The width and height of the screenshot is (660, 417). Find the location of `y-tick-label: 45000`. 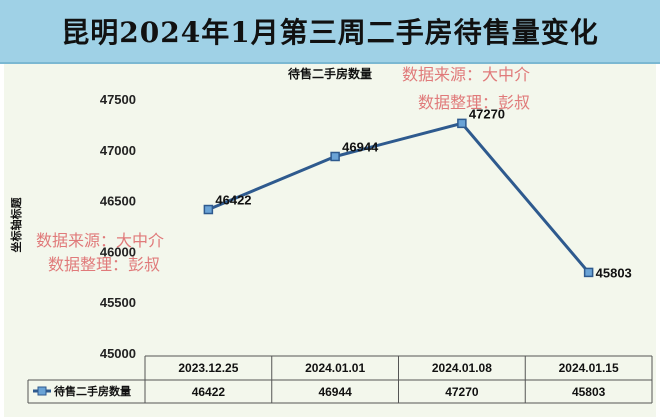

y-tick-label: 45000 is located at coordinates (118, 353).